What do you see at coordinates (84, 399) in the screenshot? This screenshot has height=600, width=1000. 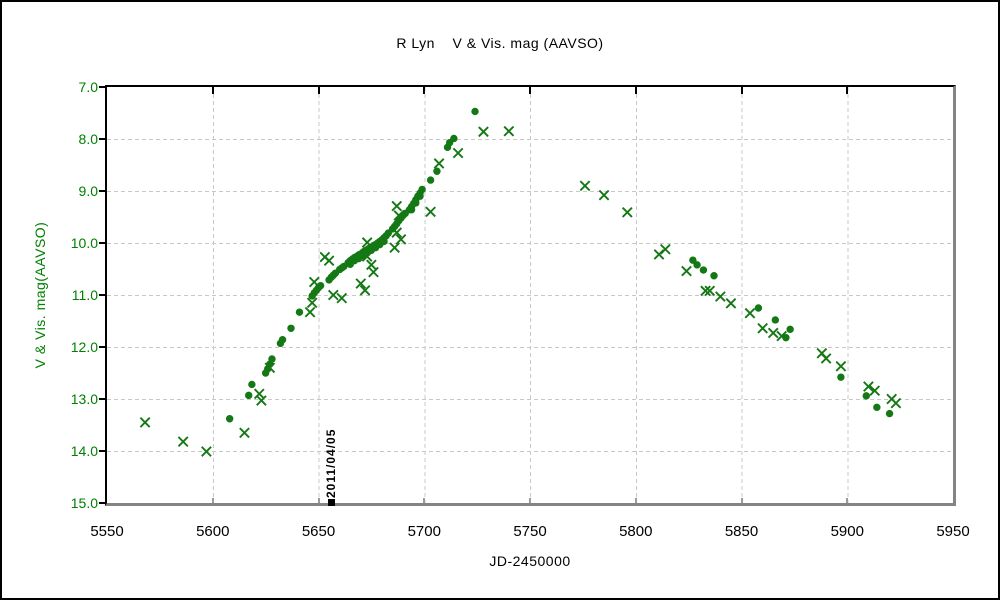 I see `y-tick-label: 13.0` at bounding box center [84, 399].